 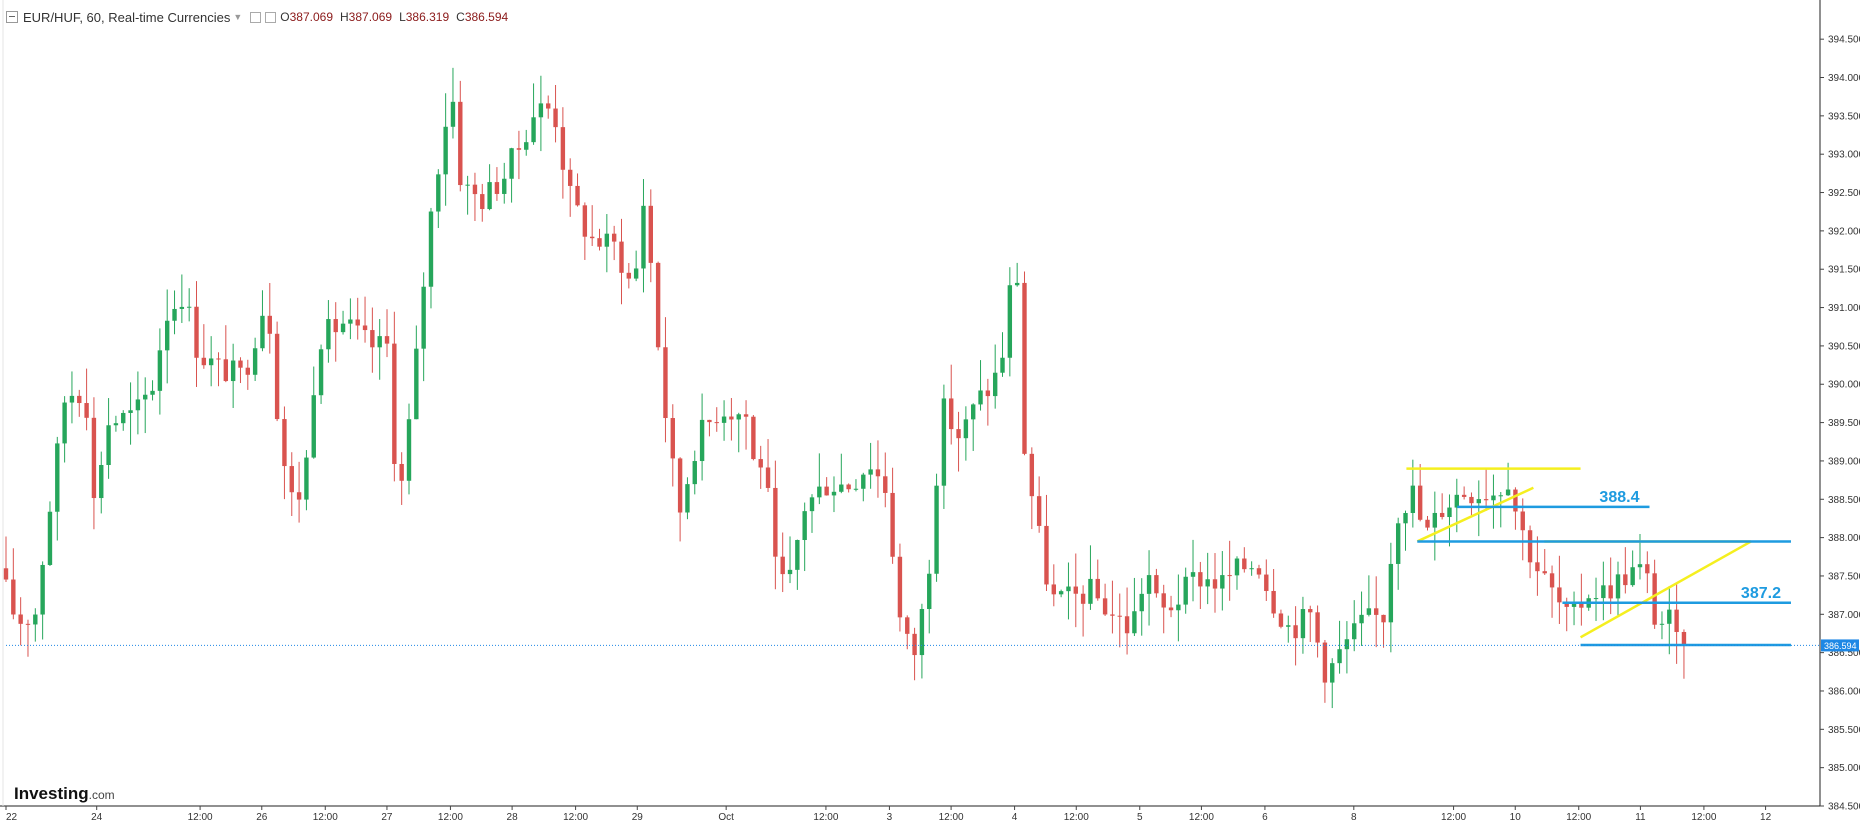 I want to click on y-tick-label: 391.500, so click(x=1844, y=270).